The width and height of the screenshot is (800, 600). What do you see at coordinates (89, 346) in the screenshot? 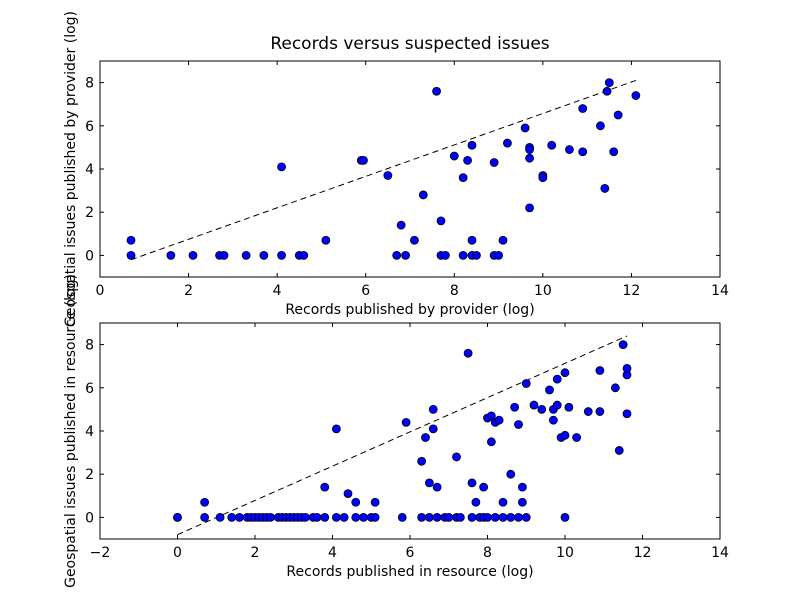
I see `bottom-y-tick-label: 8` at bounding box center [89, 346].